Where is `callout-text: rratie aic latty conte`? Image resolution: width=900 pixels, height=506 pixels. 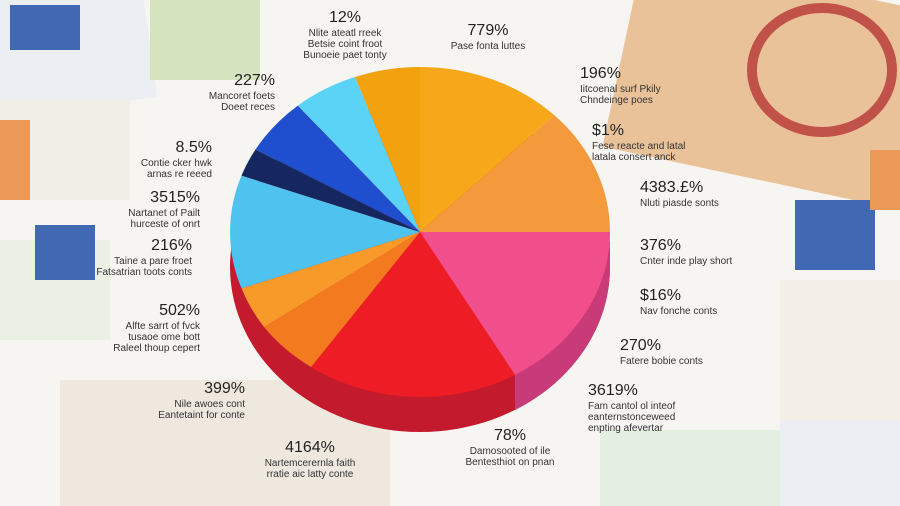
callout-text: rratie aic latty conte is located at coordinates (310, 474).